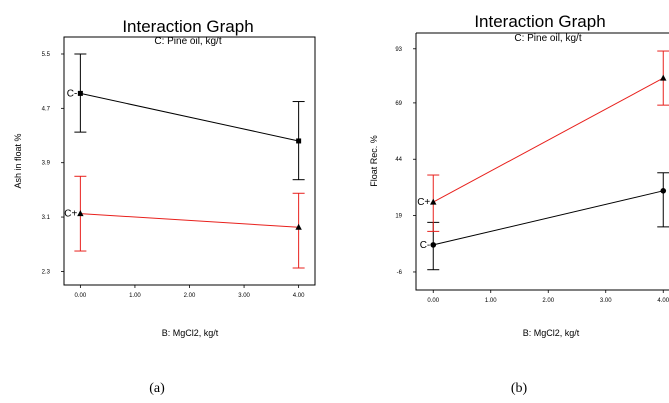 The width and height of the screenshot is (669, 403). Describe the element at coordinates (187, 26) in the screenshot. I see `chart-a-title: Interaction Graph` at that location.